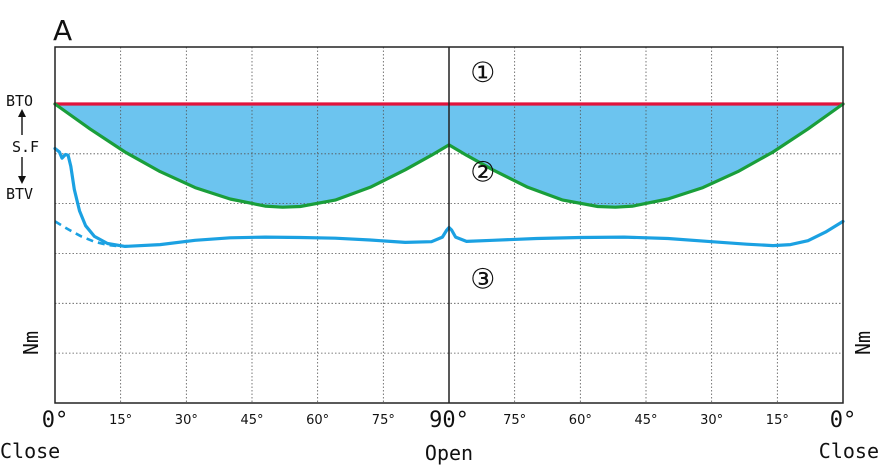  Describe the element at coordinates (30, 451) in the screenshot. I see `position-label-left: Close` at that location.